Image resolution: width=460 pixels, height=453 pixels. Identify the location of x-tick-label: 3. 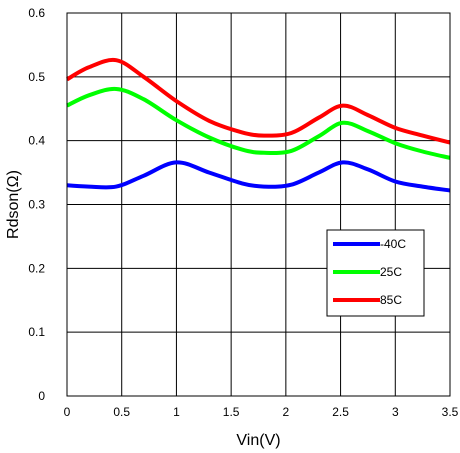
(395, 412).